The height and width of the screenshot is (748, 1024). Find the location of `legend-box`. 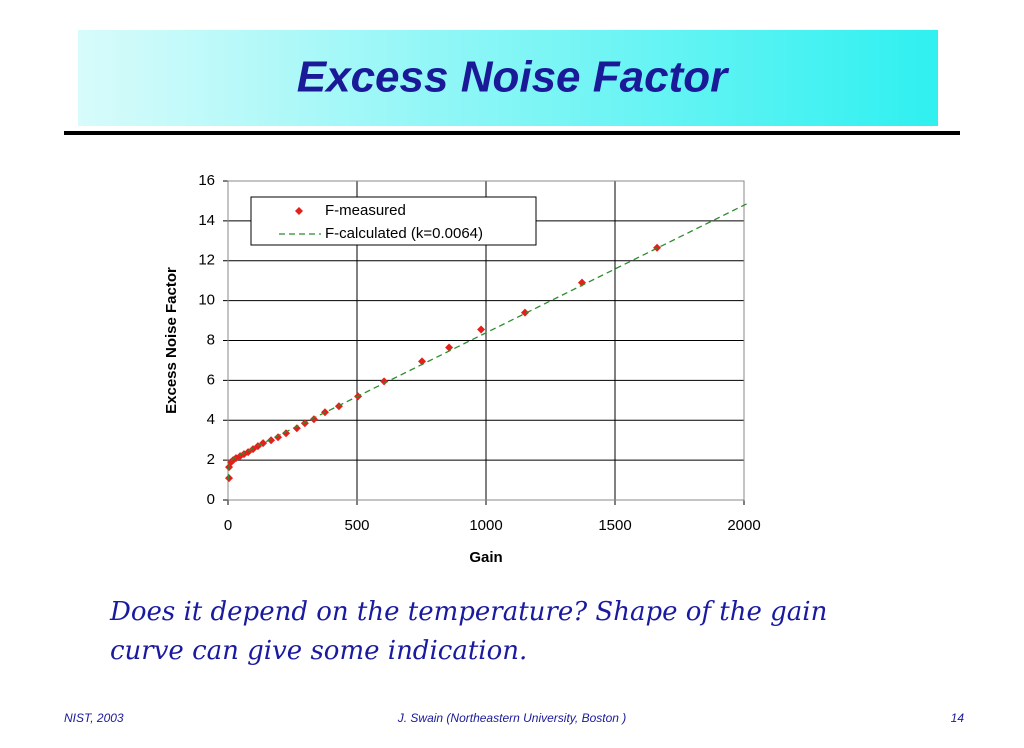

legend-box is located at coordinates (393, 221).